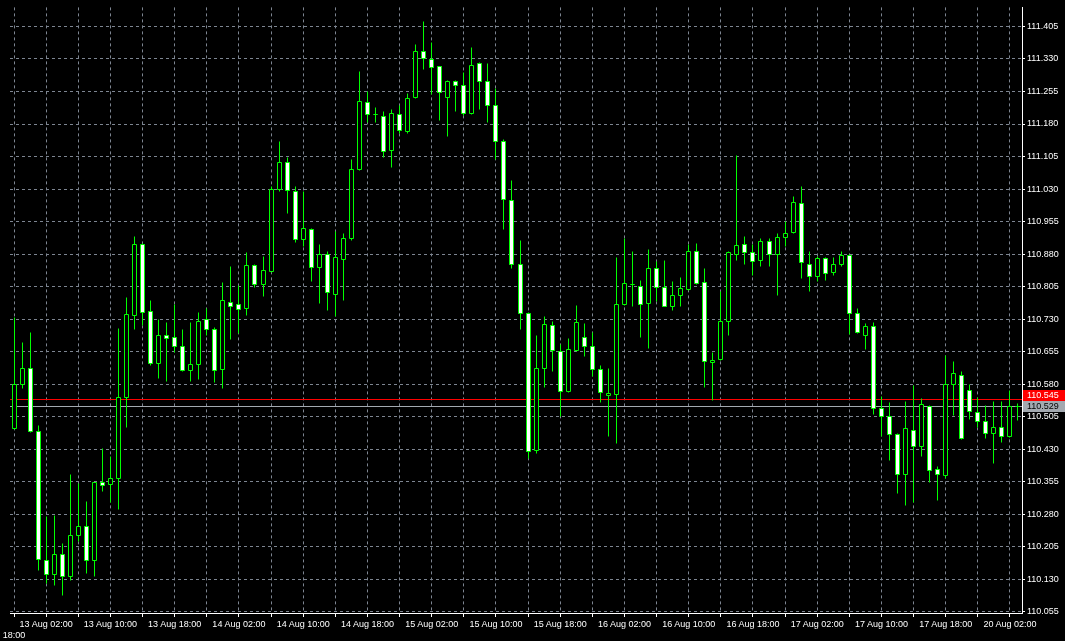 The height and width of the screenshot is (641, 1065). I want to click on x-tick-label: 14 Aug 18:00, so click(367, 624).